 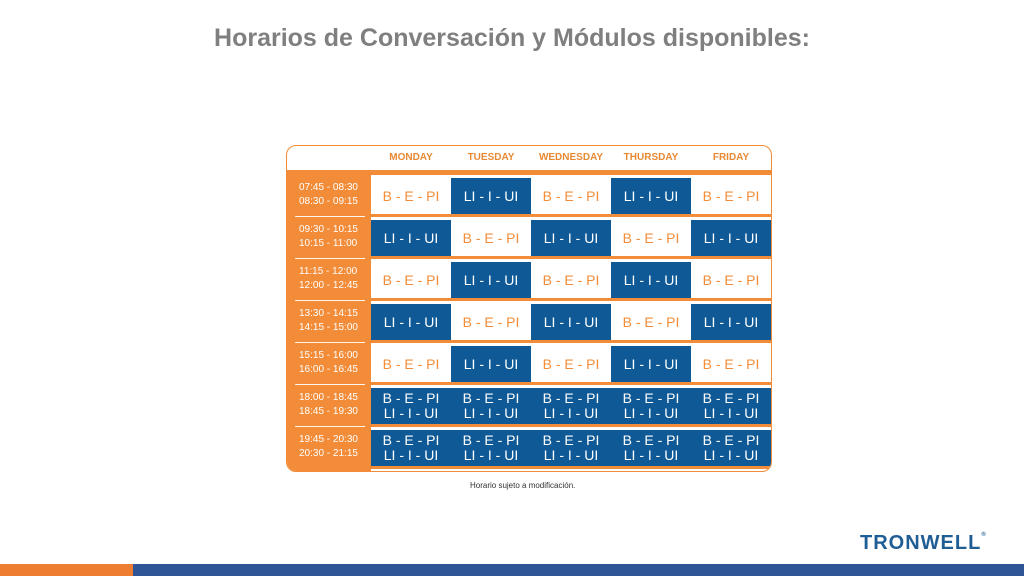 What do you see at coordinates (328, 327) in the screenshot?
I see `time-range: 14:15 - 15:00` at bounding box center [328, 327].